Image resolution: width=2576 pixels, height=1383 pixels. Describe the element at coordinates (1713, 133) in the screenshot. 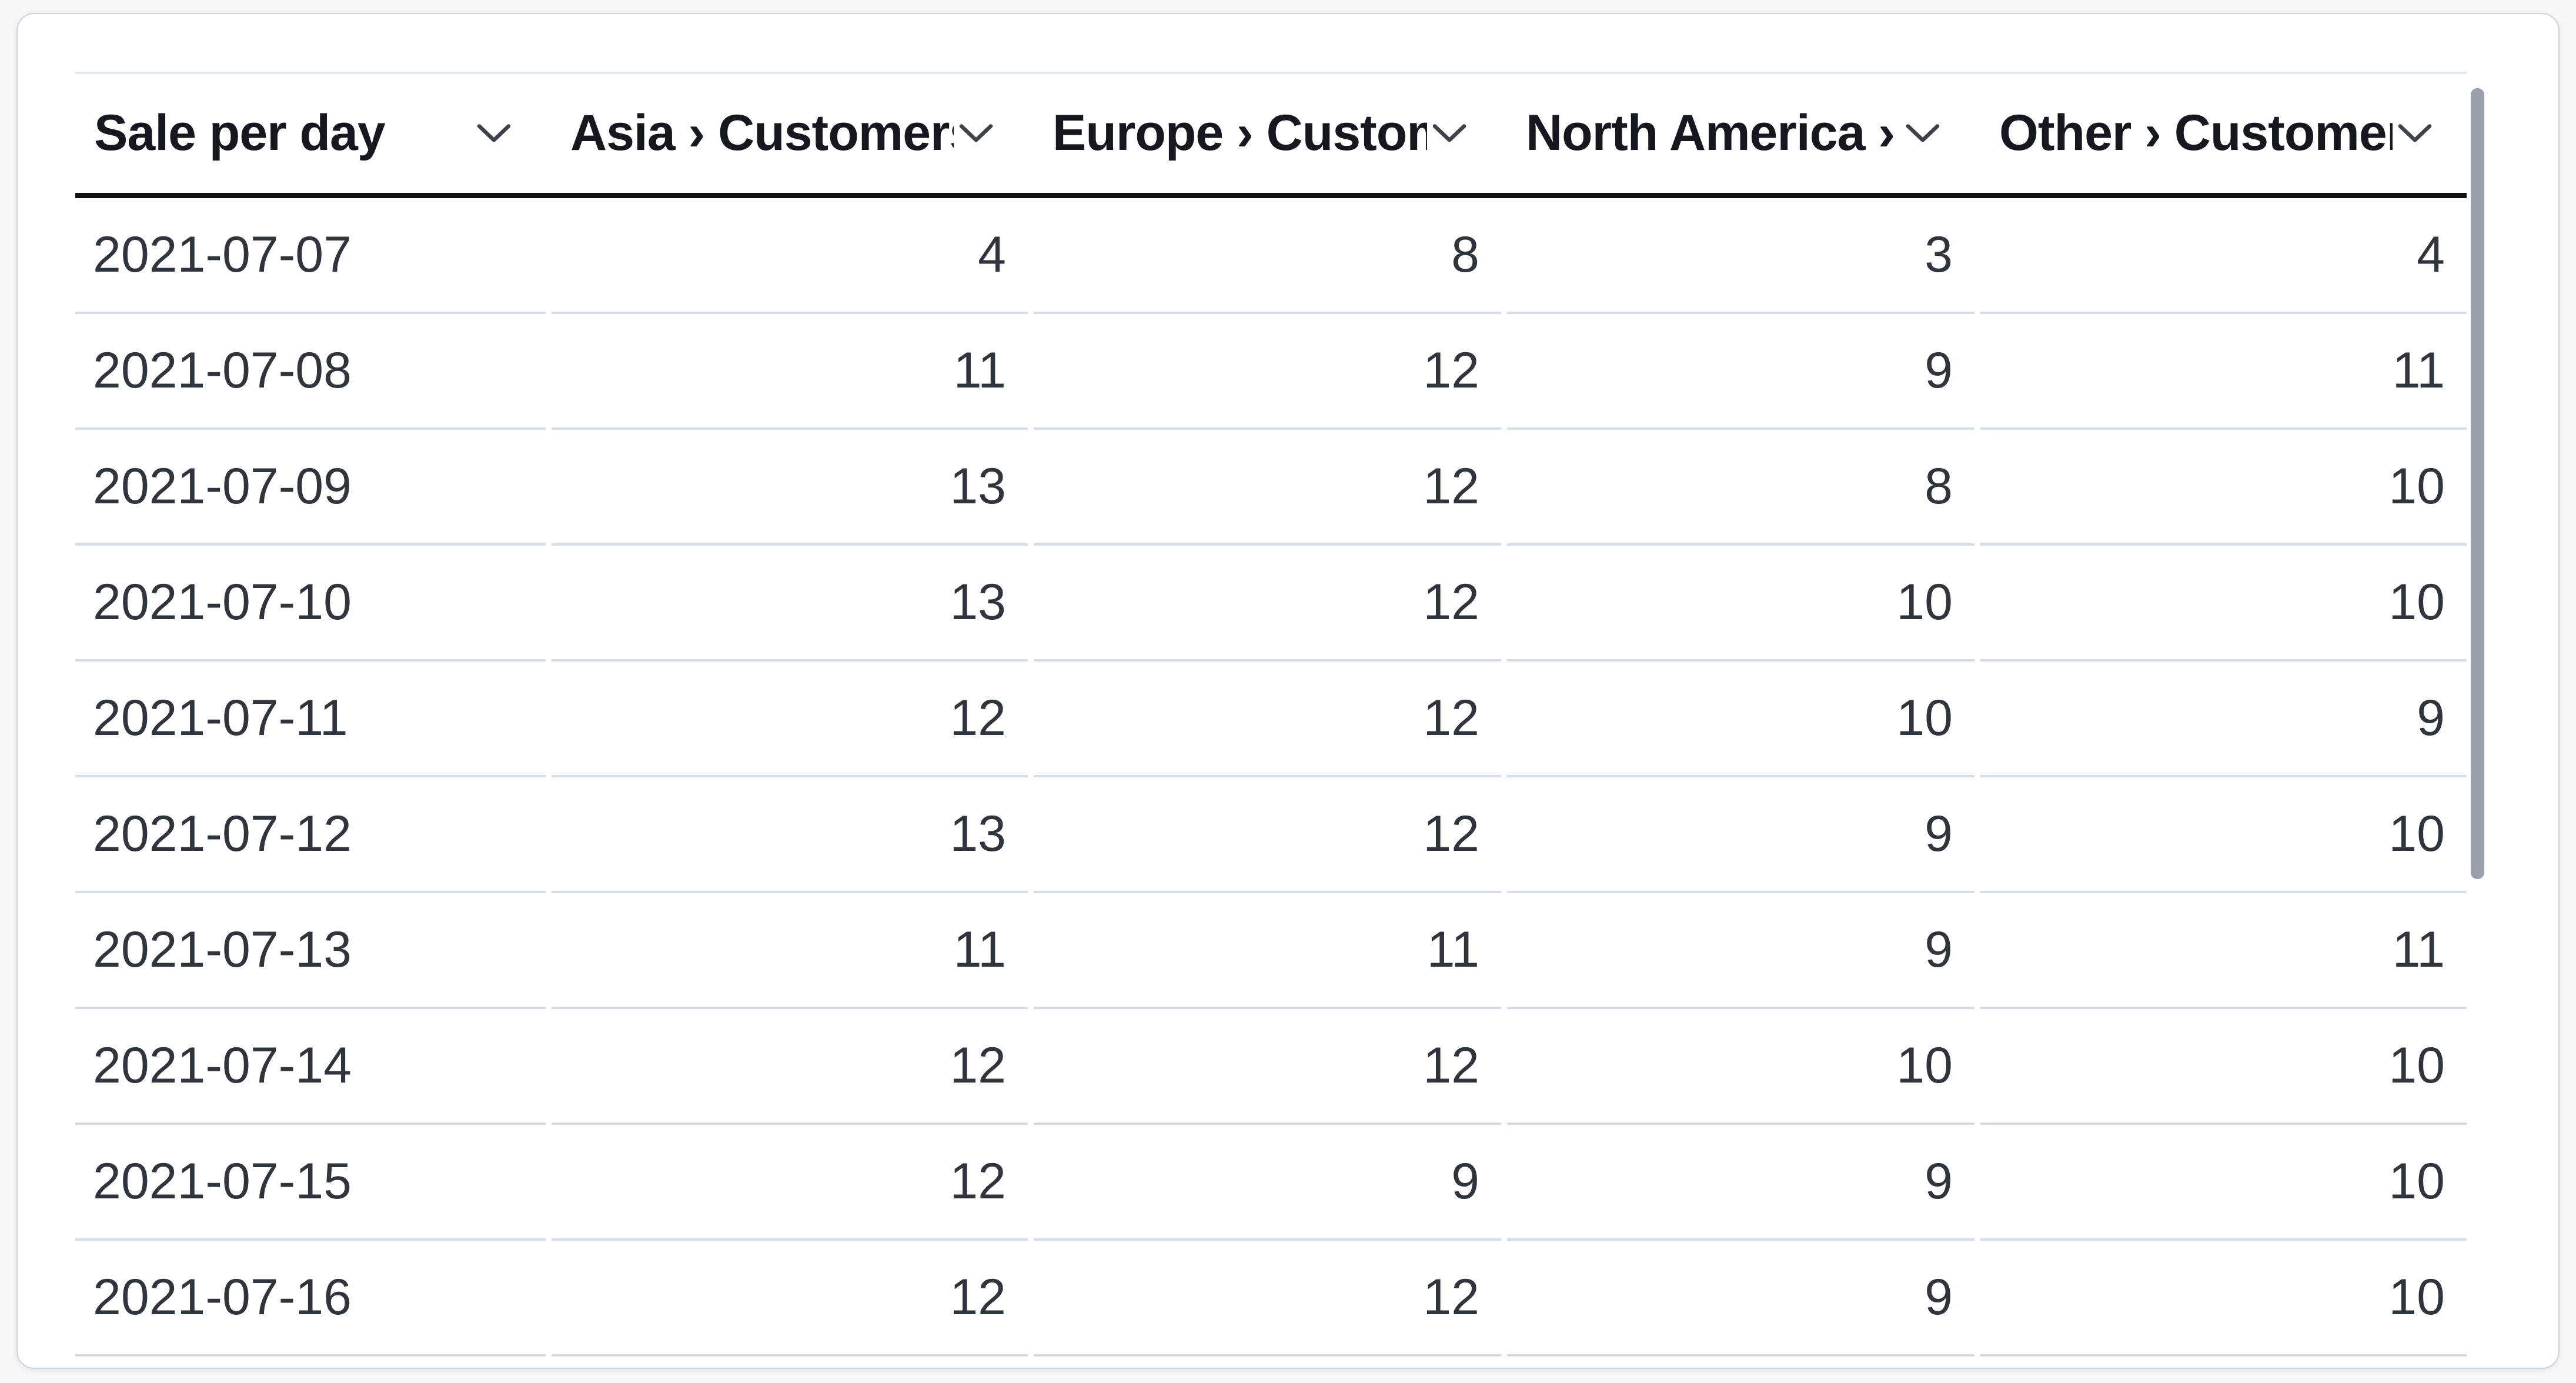

I see `column-header-label: North America › Customers` at that location.